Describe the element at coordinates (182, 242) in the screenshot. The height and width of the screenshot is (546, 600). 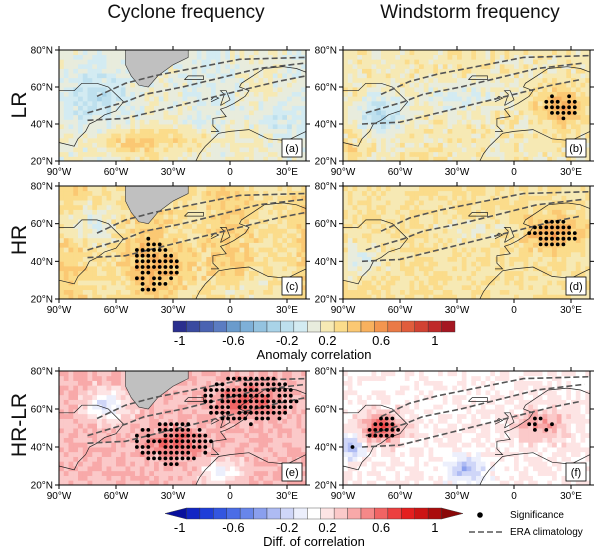
I see `map-frame` at that location.